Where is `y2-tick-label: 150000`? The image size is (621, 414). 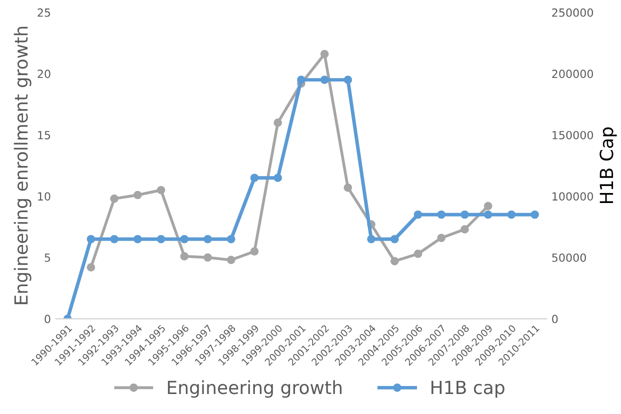 y2-tick-label: 150000 is located at coordinates (573, 135).